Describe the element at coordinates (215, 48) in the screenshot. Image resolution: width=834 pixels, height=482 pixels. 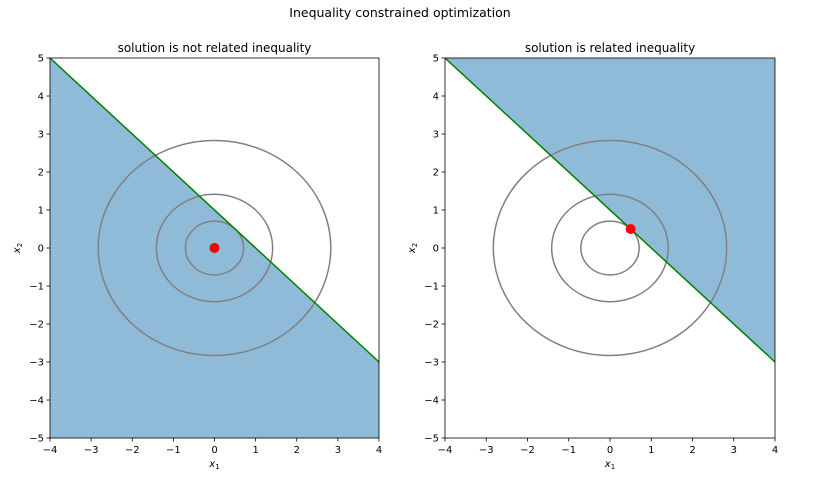
I see `subplot-title: solution is not related inequality` at that location.